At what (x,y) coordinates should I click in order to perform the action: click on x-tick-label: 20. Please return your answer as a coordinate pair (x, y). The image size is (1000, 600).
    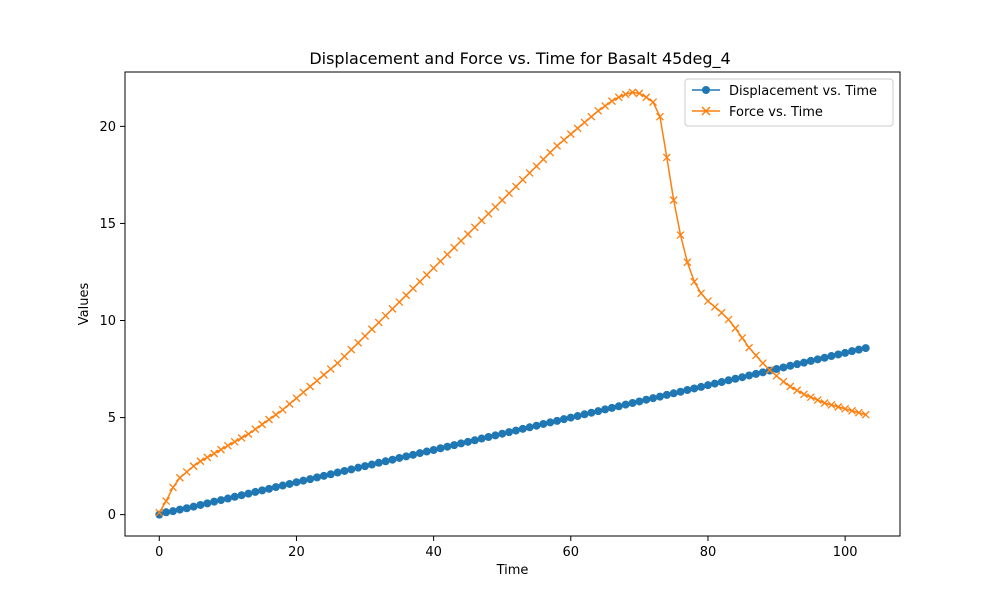
    Looking at the image, I should click on (296, 552).